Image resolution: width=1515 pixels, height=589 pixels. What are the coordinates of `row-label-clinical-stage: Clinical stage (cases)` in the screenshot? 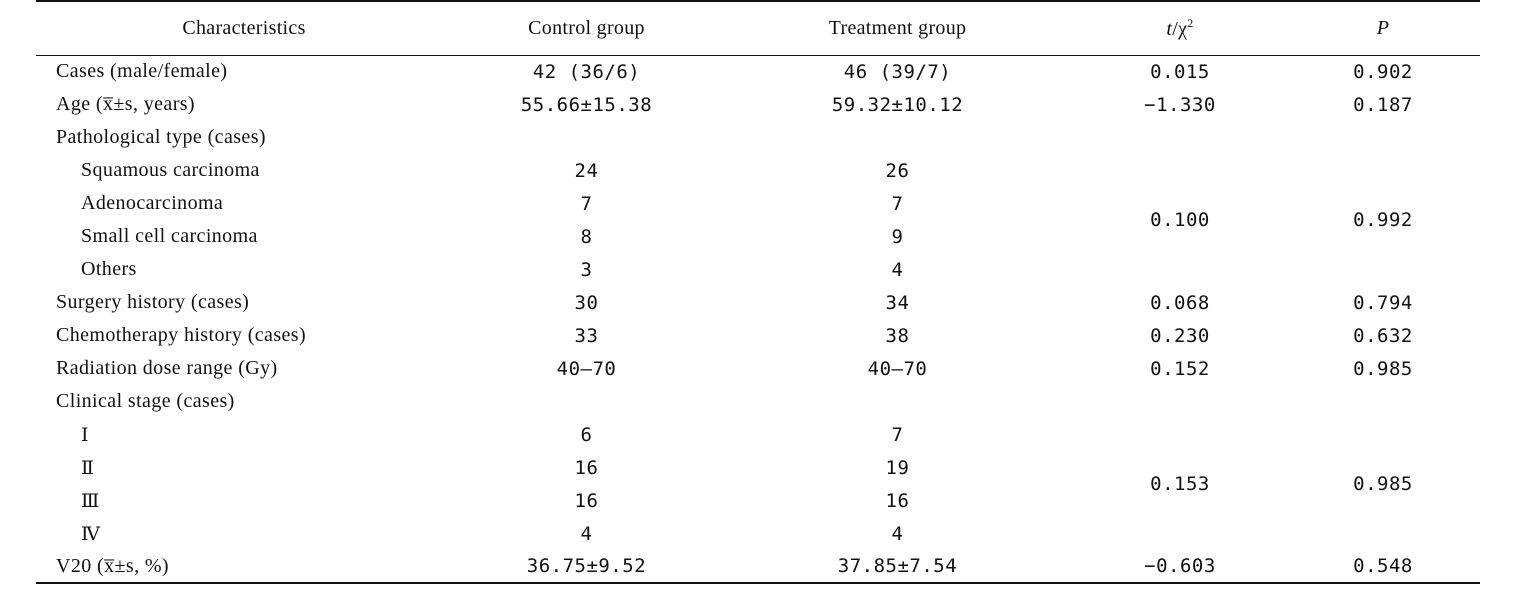 It's located at (145, 401).